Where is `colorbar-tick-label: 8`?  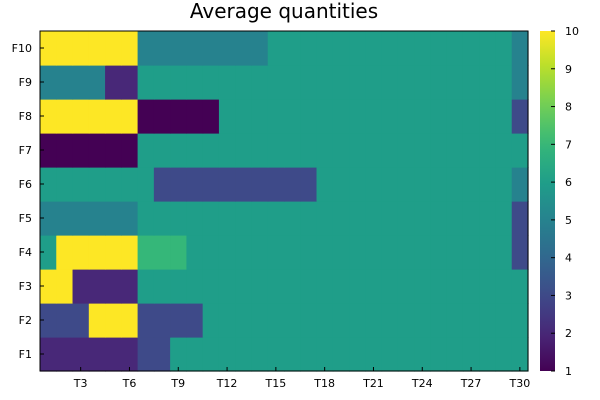
colorbar-tick-label: 8 is located at coordinates (568, 107).